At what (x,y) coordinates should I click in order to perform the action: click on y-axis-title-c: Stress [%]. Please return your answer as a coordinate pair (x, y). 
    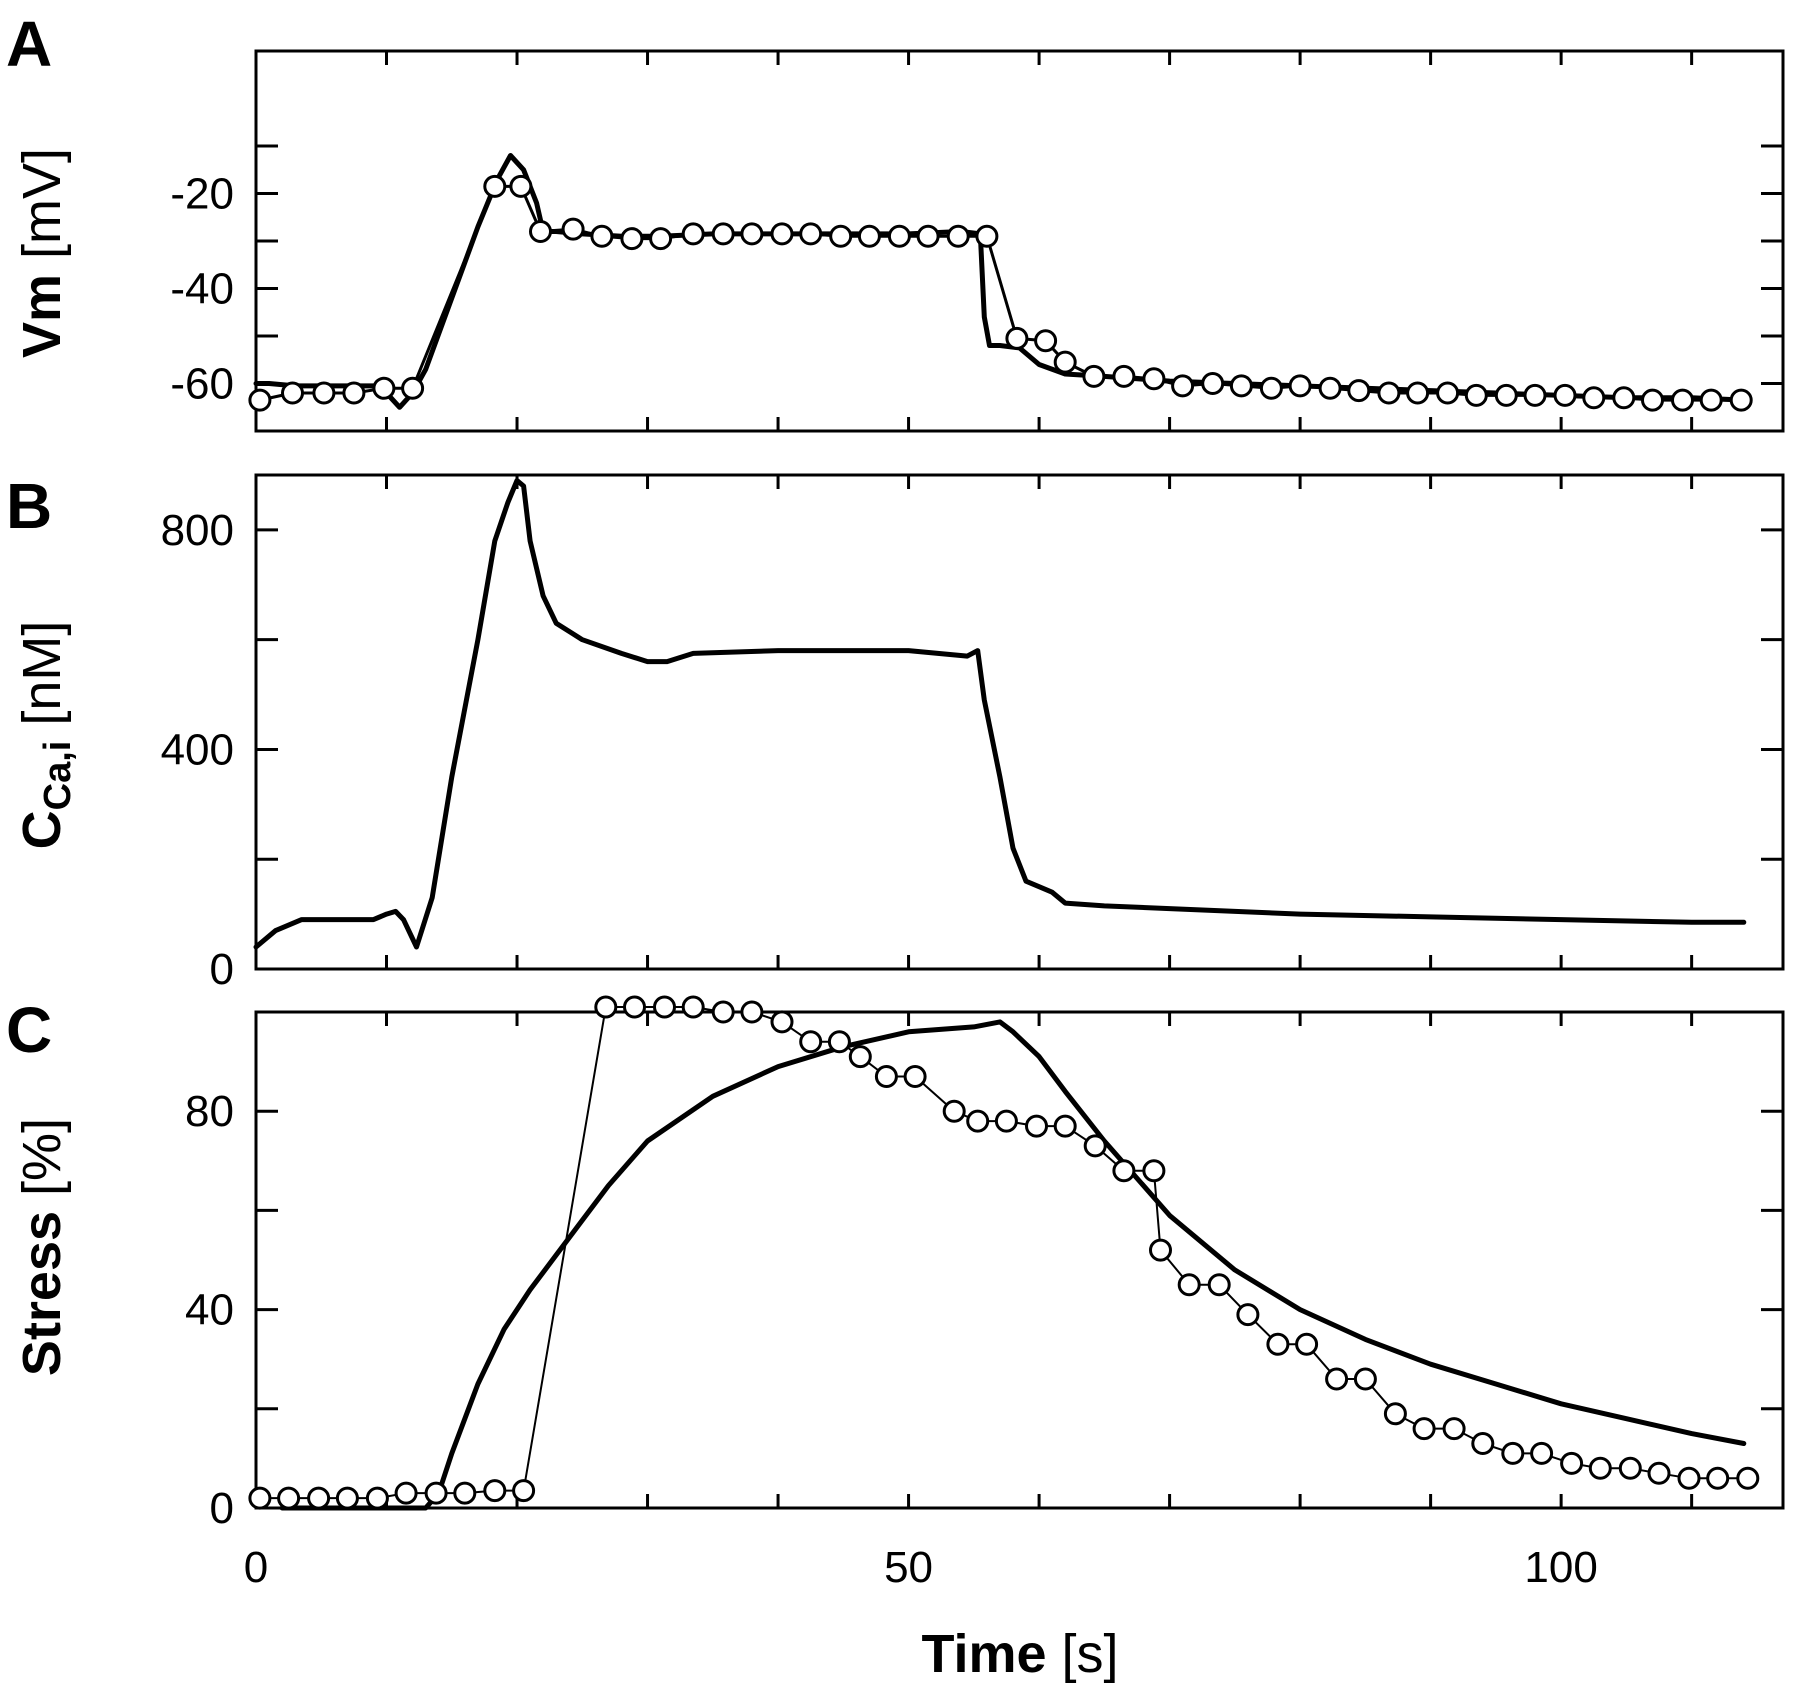
    Looking at the image, I should click on (42, 1247).